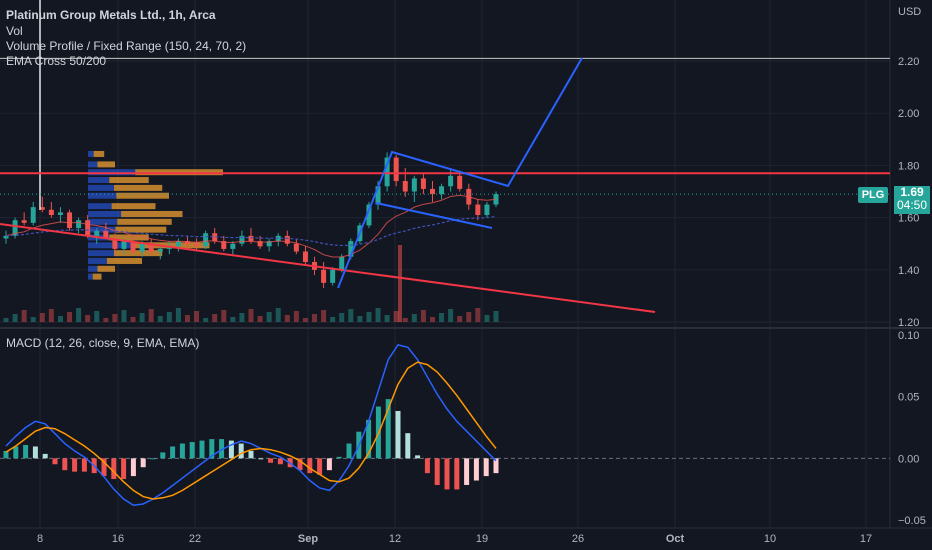  I want to click on legend-vol: Vol, so click(14, 31).